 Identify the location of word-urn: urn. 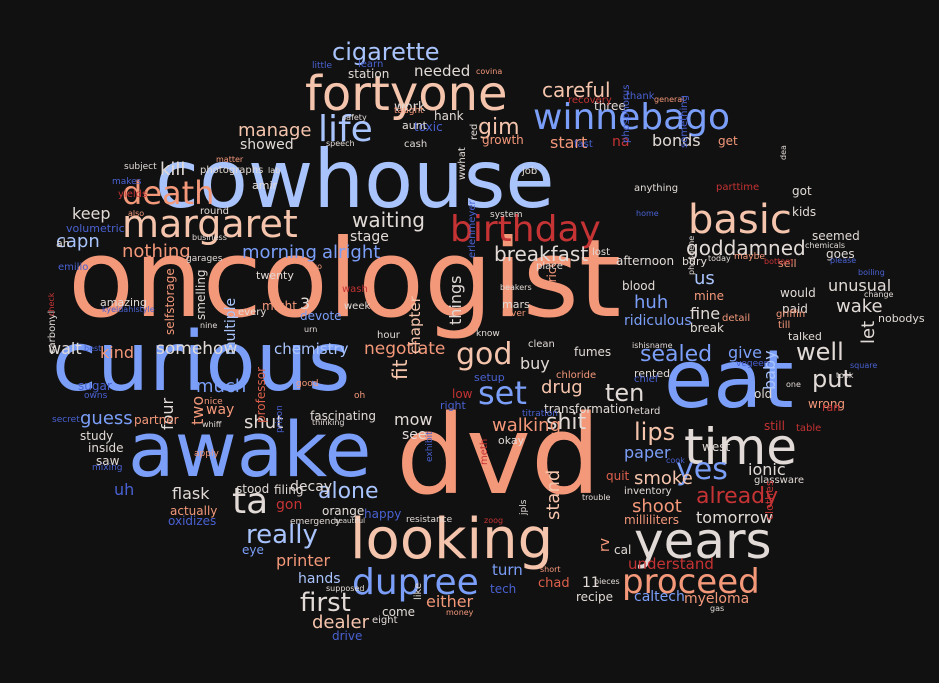
(311, 329).